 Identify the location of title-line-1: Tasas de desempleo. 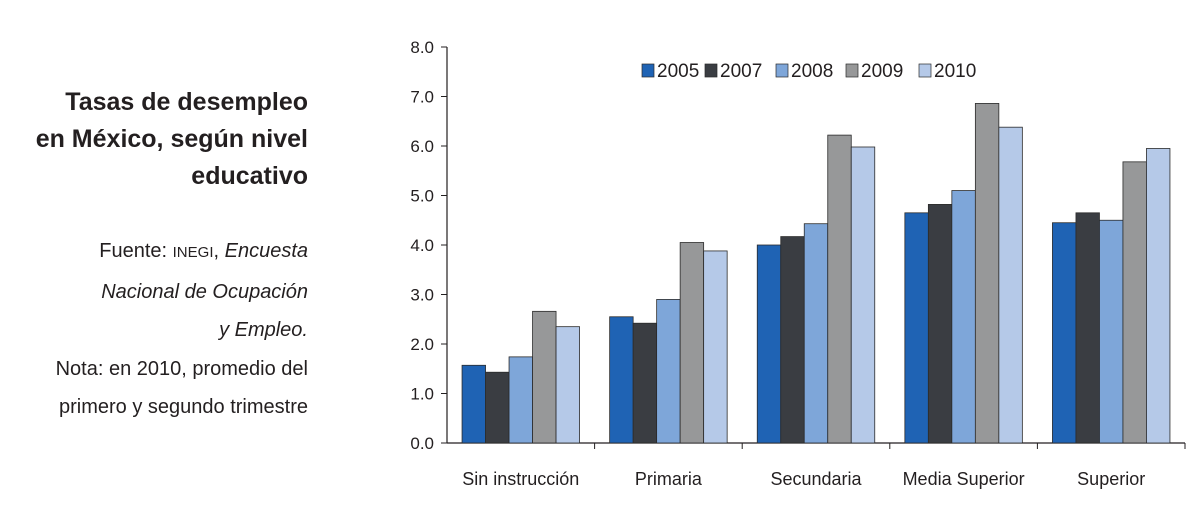
(186, 102).